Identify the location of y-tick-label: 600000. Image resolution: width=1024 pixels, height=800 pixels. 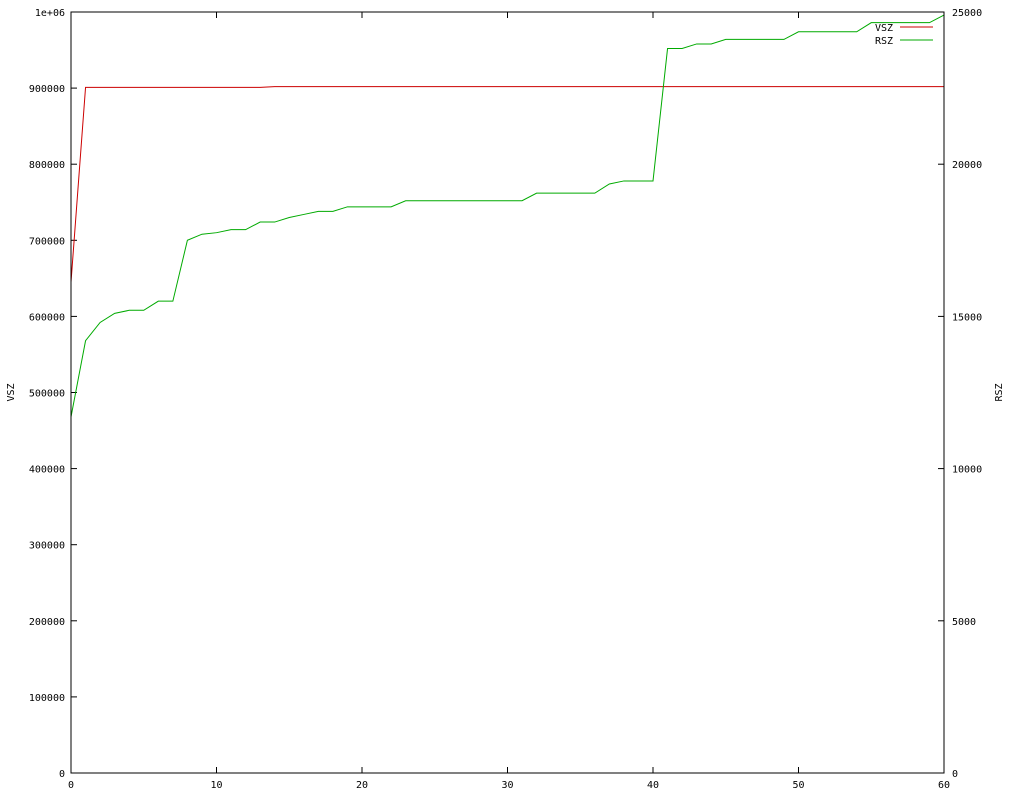
(47, 317).